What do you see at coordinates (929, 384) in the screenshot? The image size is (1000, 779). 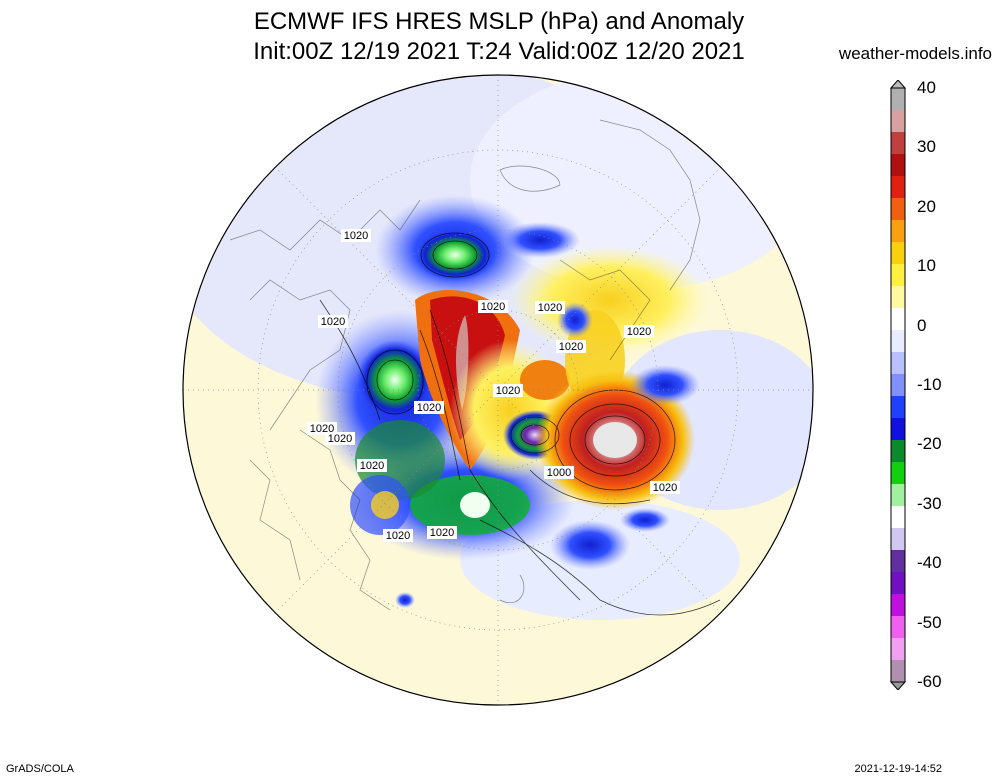 I see `colorbar-label: -10` at bounding box center [929, 384].